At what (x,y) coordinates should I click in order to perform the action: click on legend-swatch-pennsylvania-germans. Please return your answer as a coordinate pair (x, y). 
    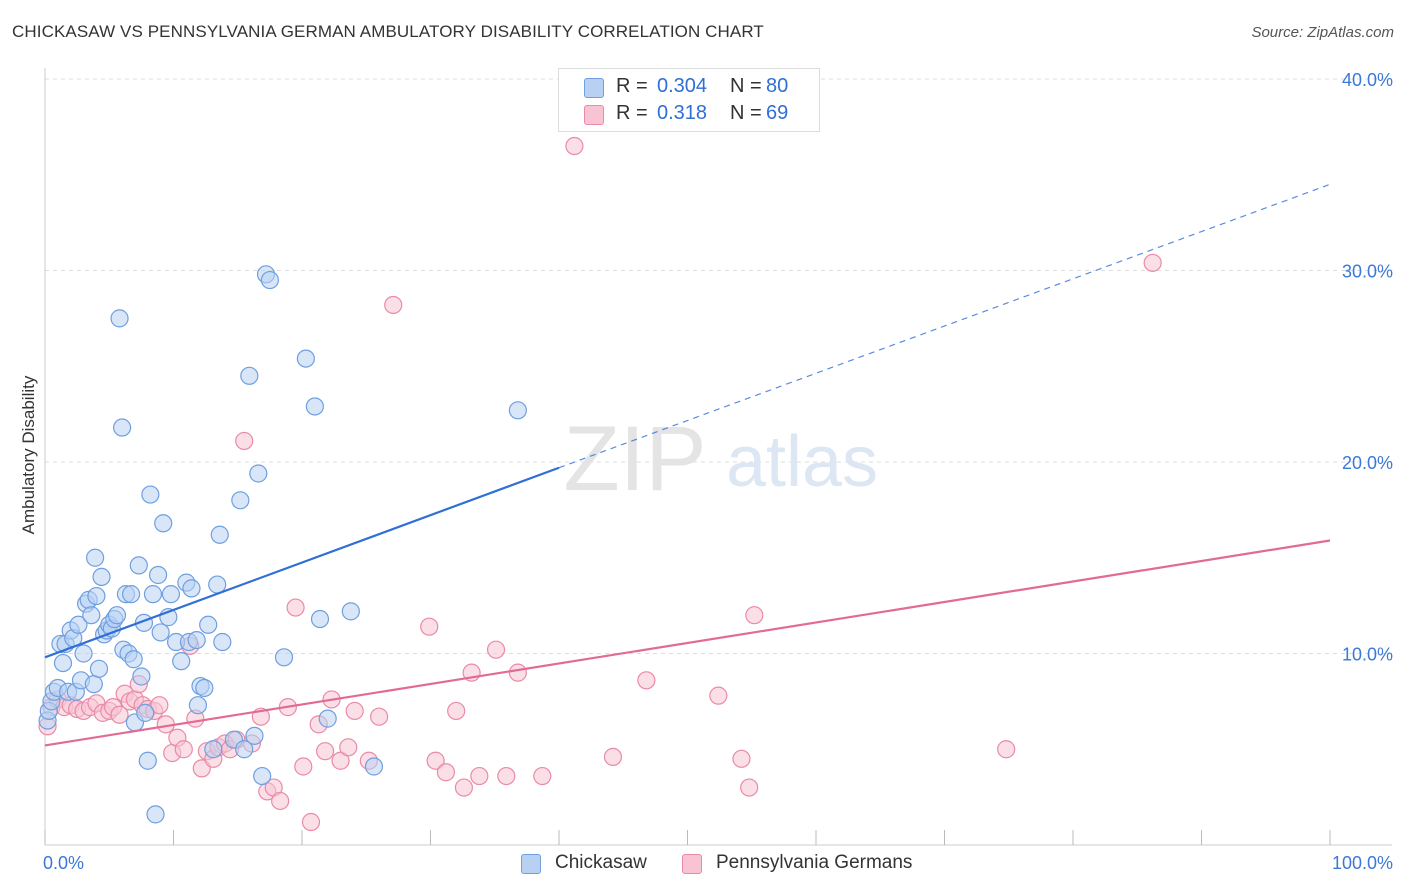
    Looking at the image, I should click on (594, 115).